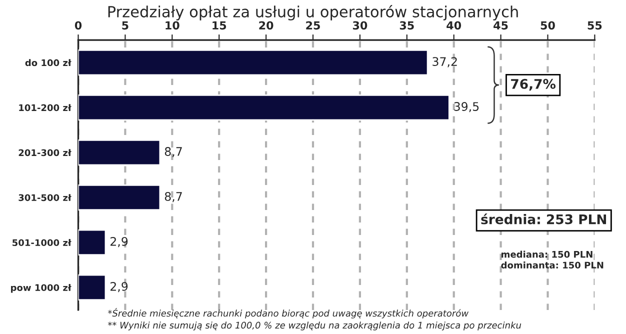 This screenshot has width=626, height=334. Describe the element at coordinates (466, 107) in the screenshot. I see `data-label: 39,5` at that location.